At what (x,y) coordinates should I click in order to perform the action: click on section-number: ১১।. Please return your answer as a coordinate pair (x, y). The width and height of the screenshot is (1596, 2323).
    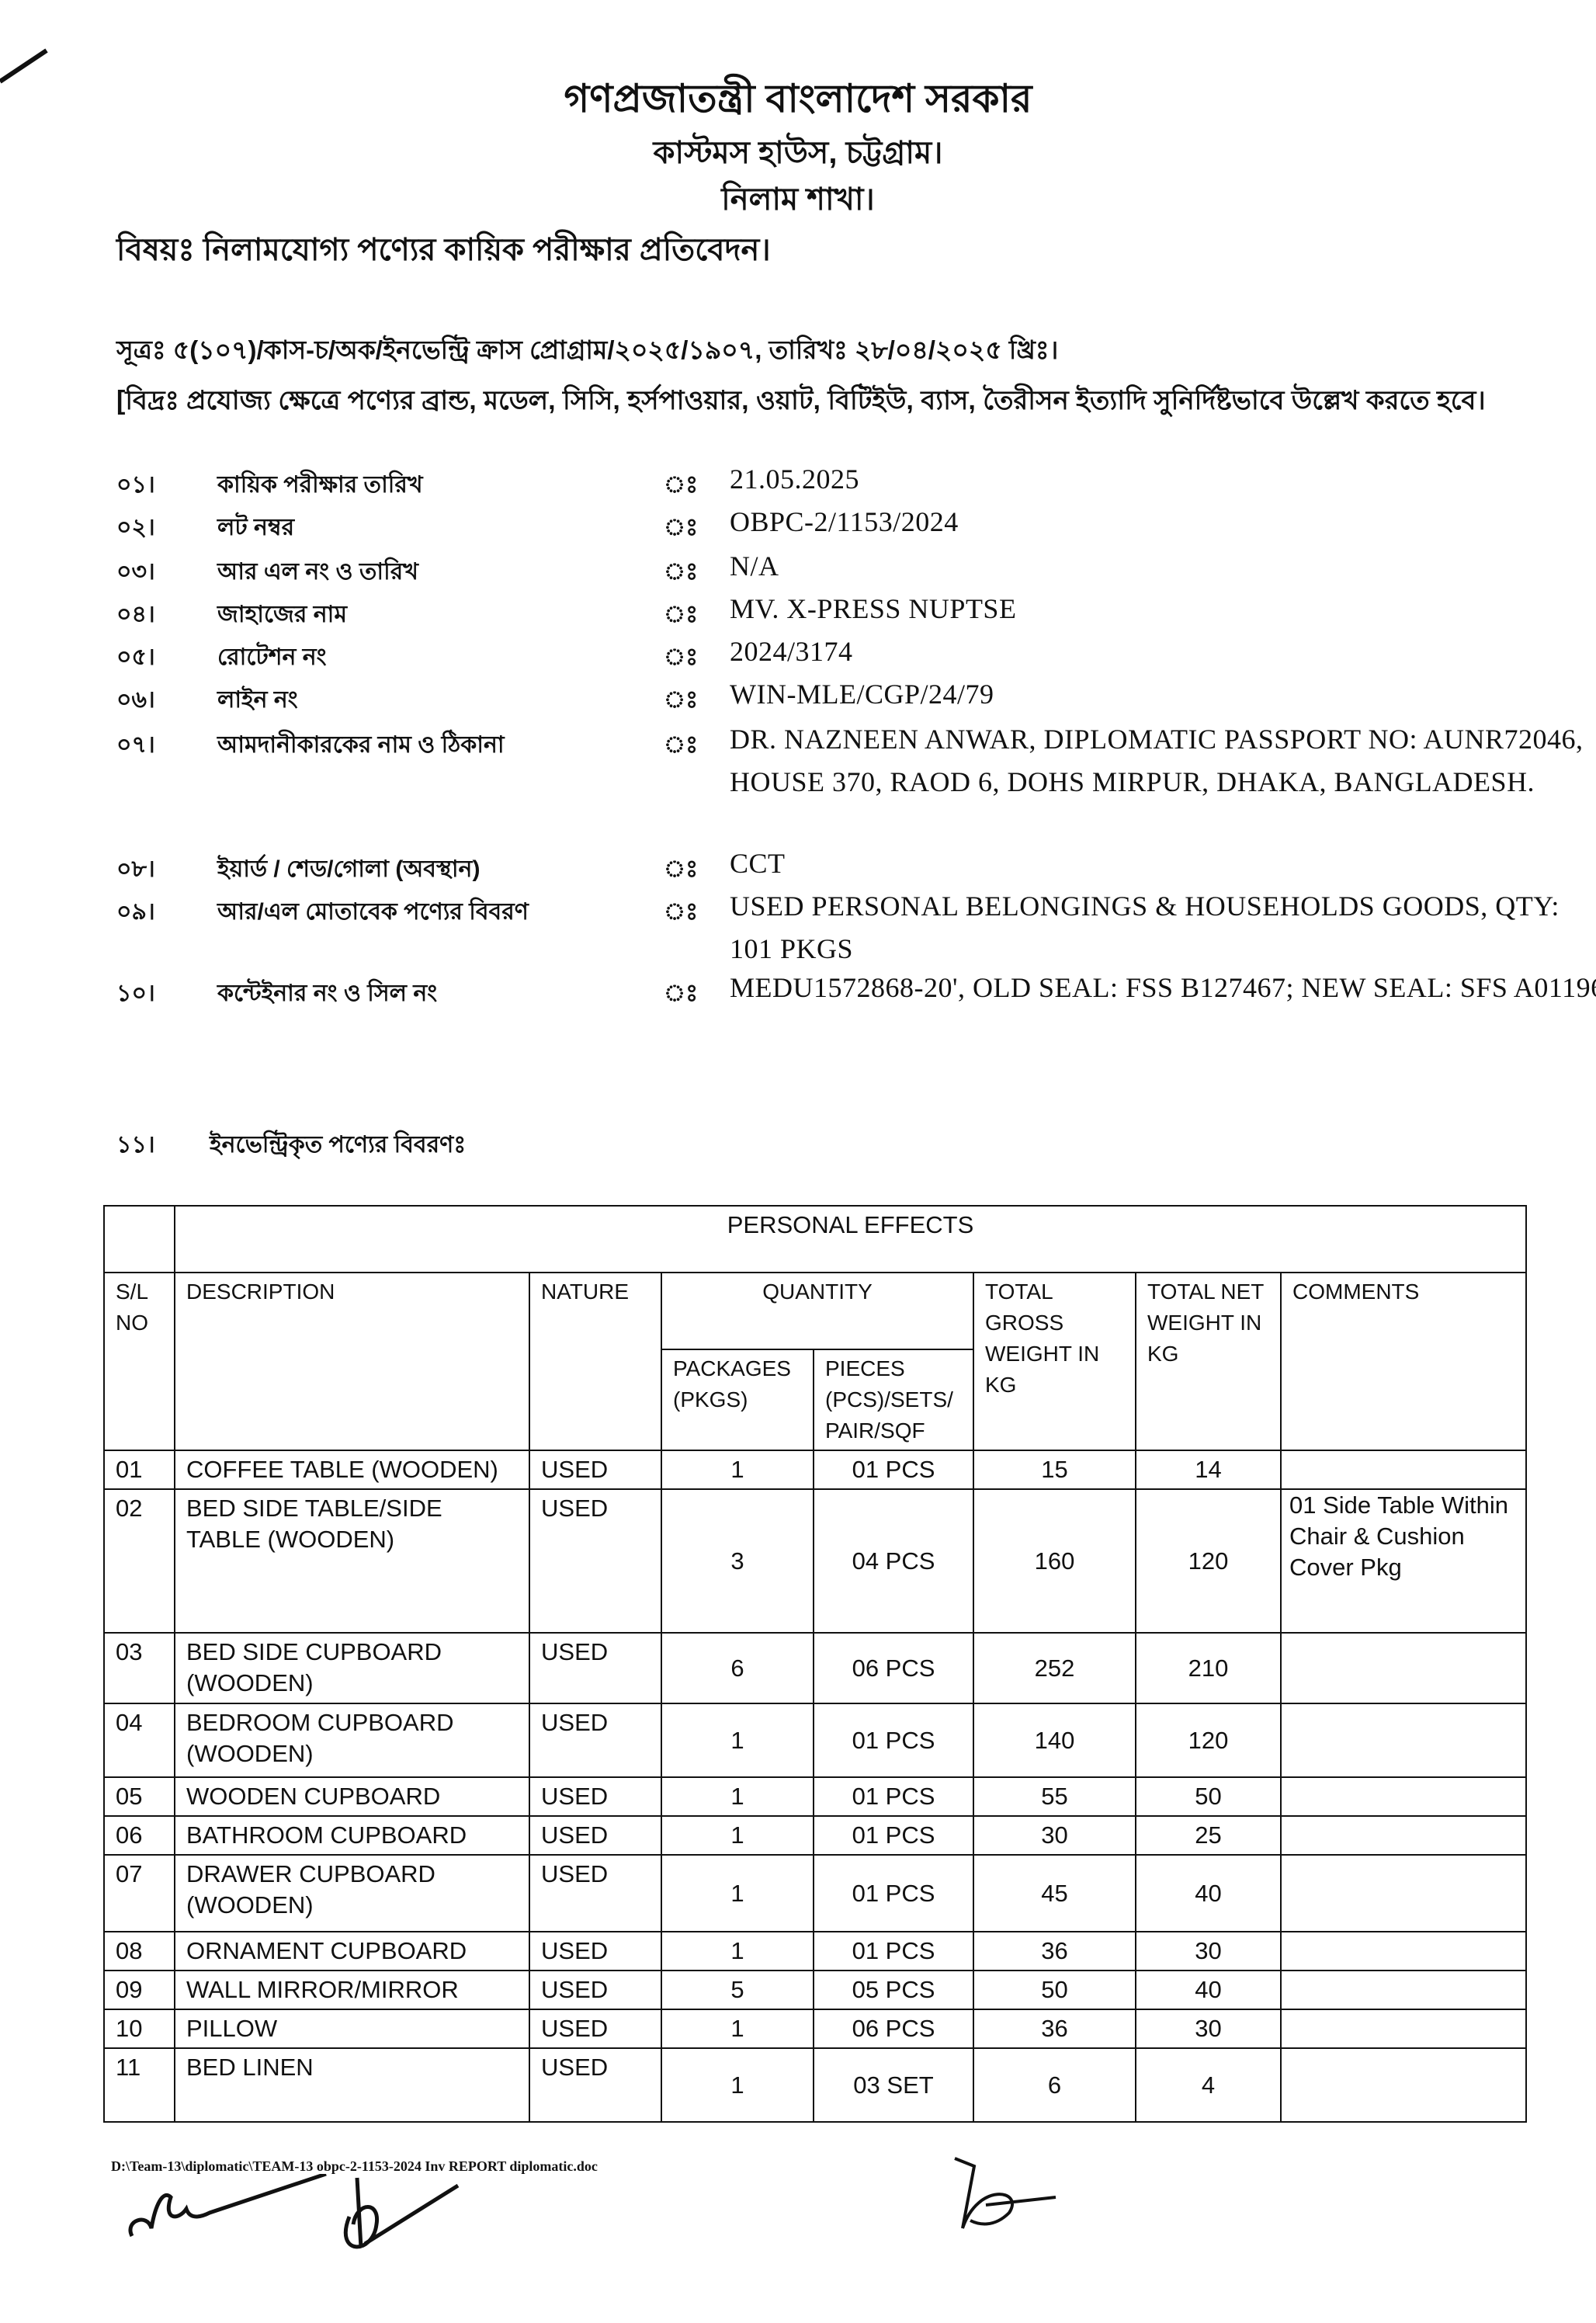
    Looking at the image, I should click on (135, 1145).